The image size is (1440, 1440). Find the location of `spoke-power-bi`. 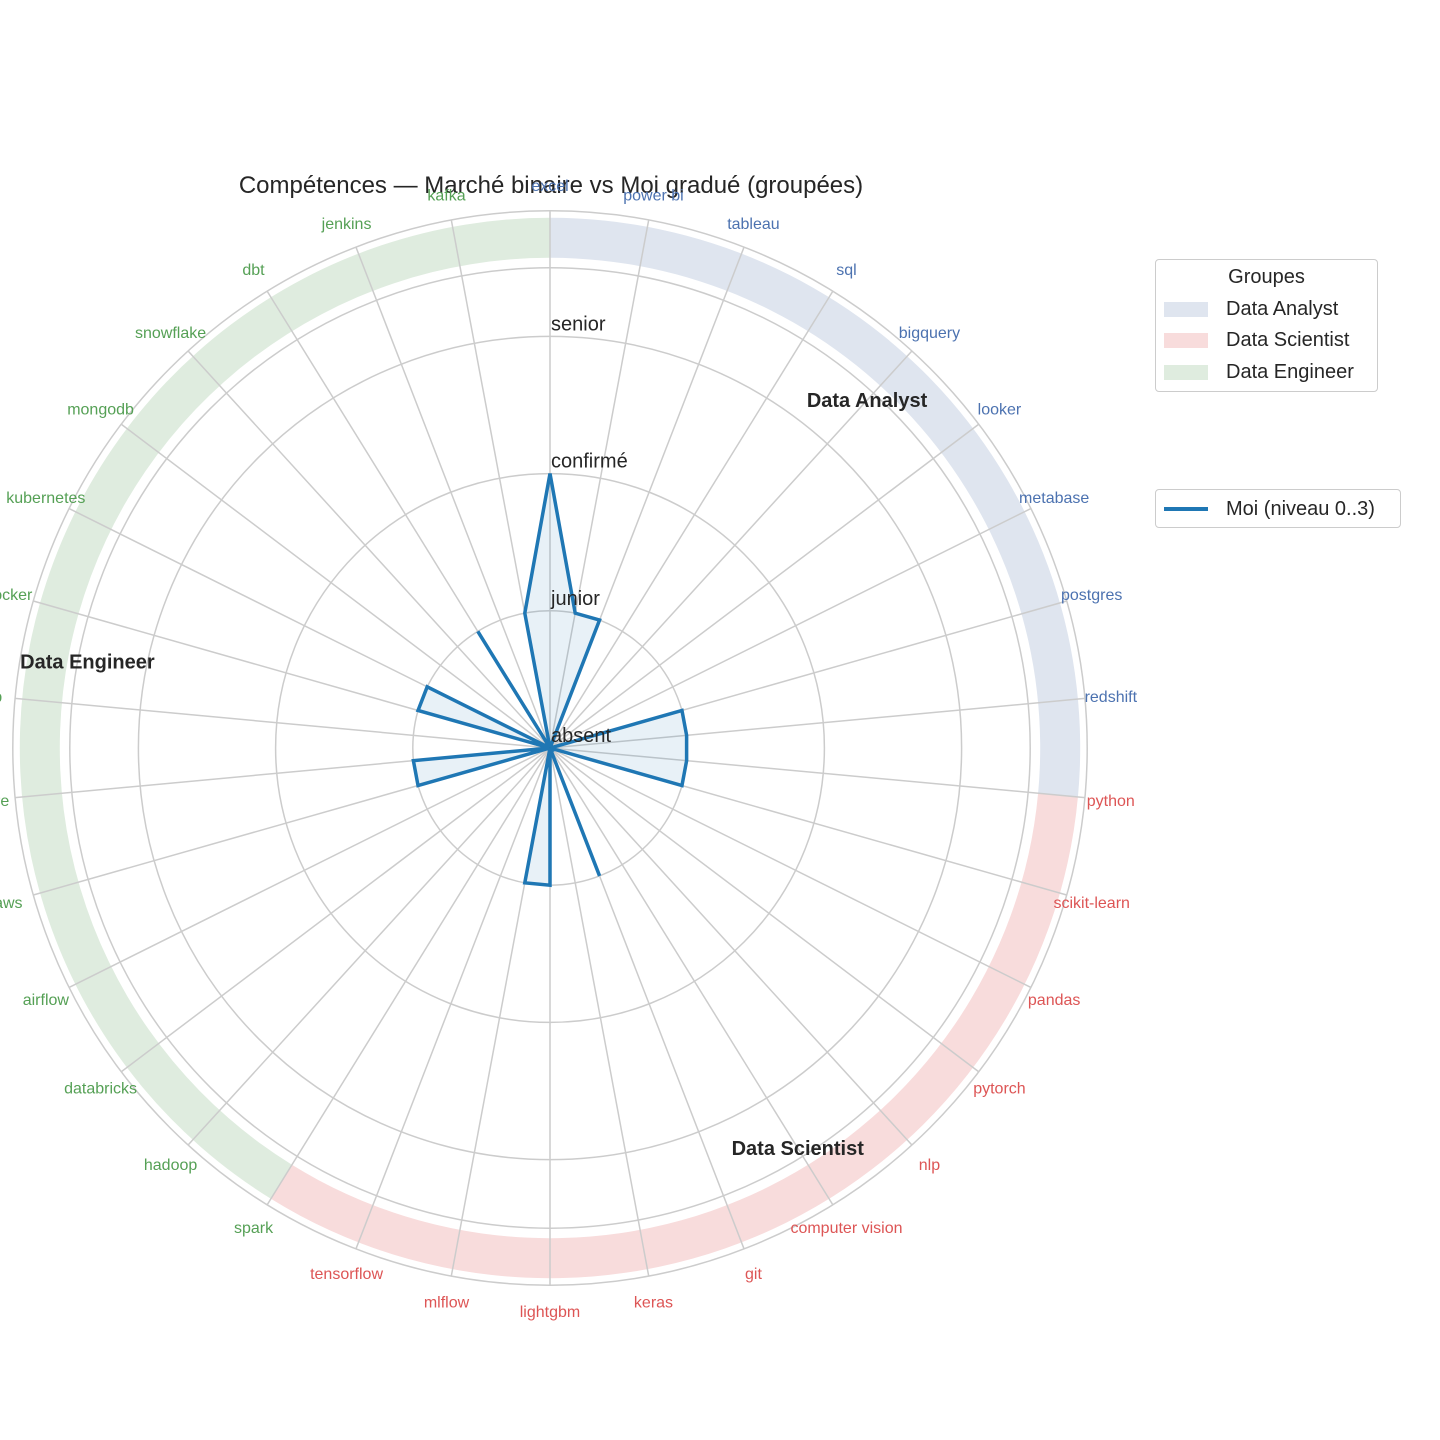

spoke-power-bi is located at coordinates (599, 484).